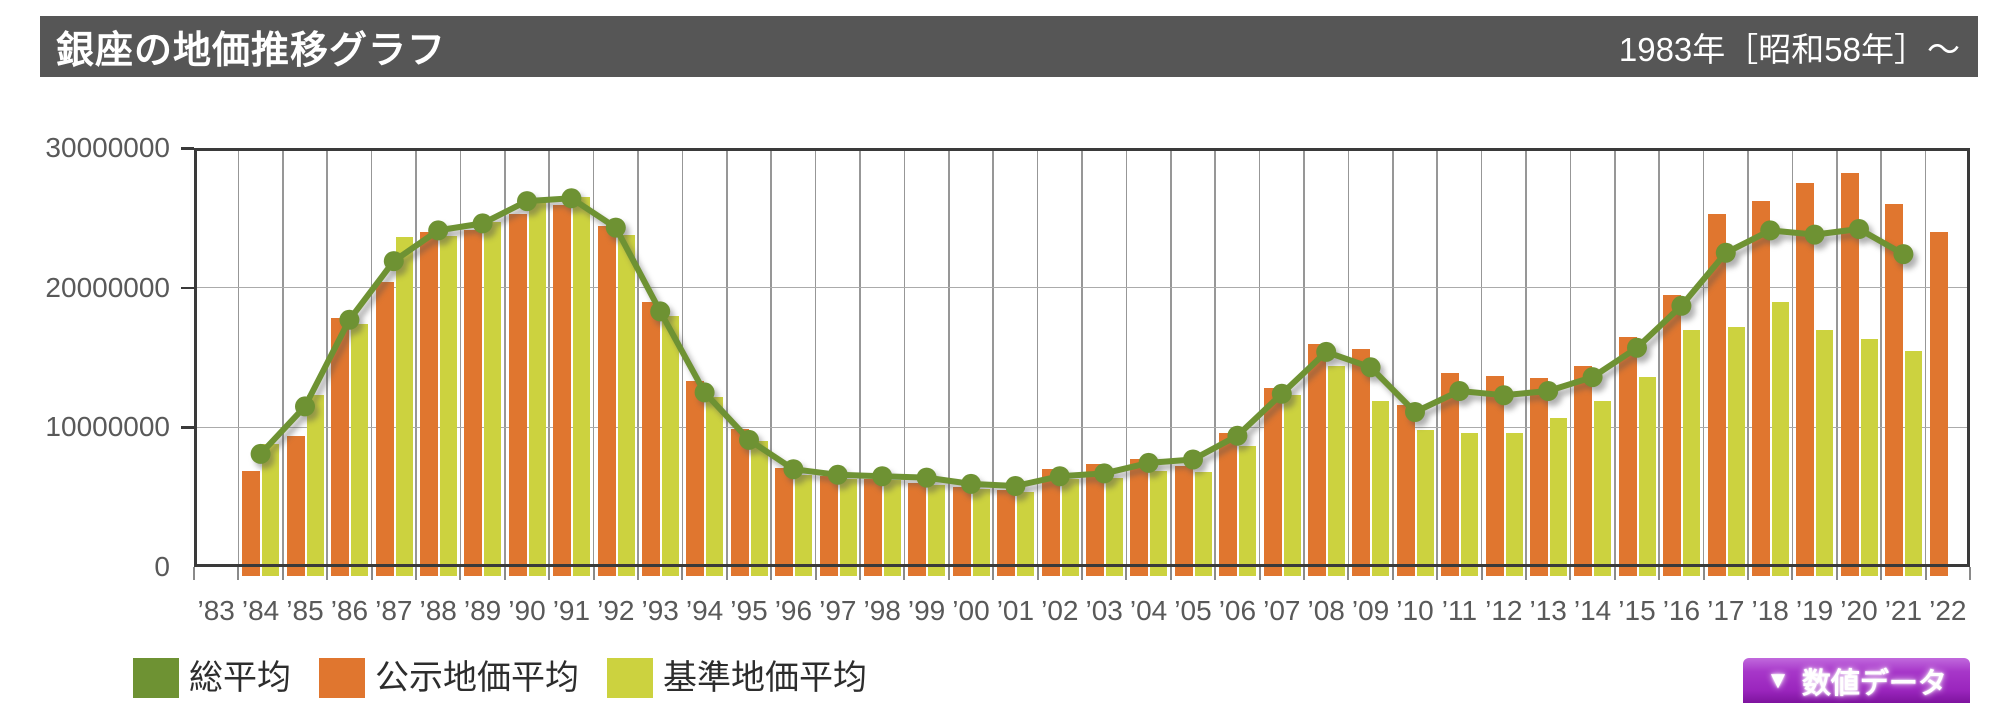 This screenshot has width=2015, height=703. What do you see at coordinates (1637, 610) in the screenshot?
I see `x-axis-label: ’15` at bounding box center [1637, 610].